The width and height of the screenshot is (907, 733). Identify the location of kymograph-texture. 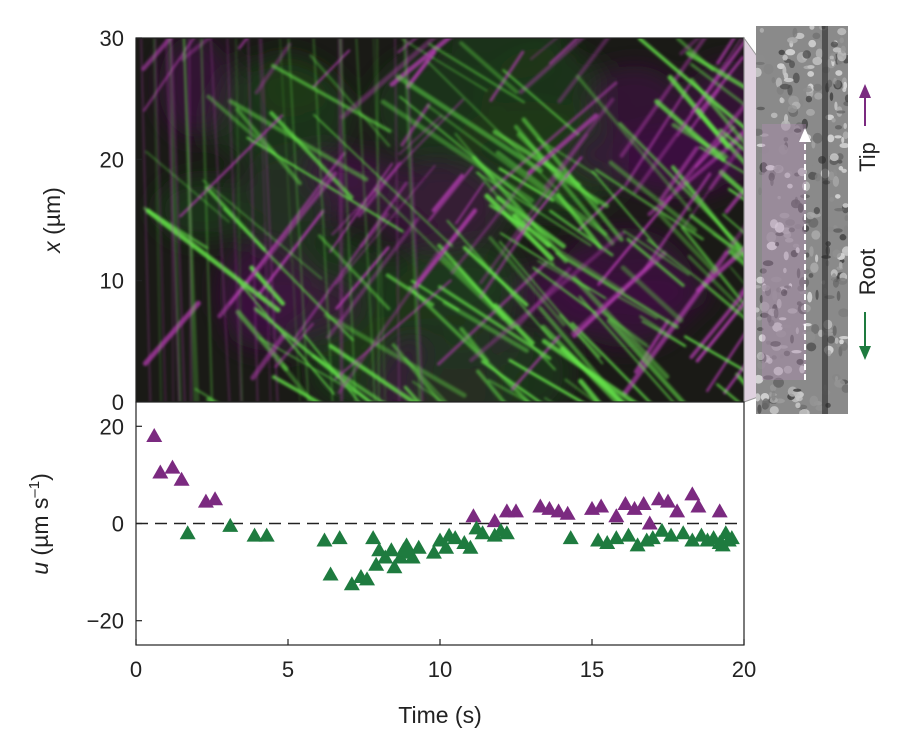
(203, 209).